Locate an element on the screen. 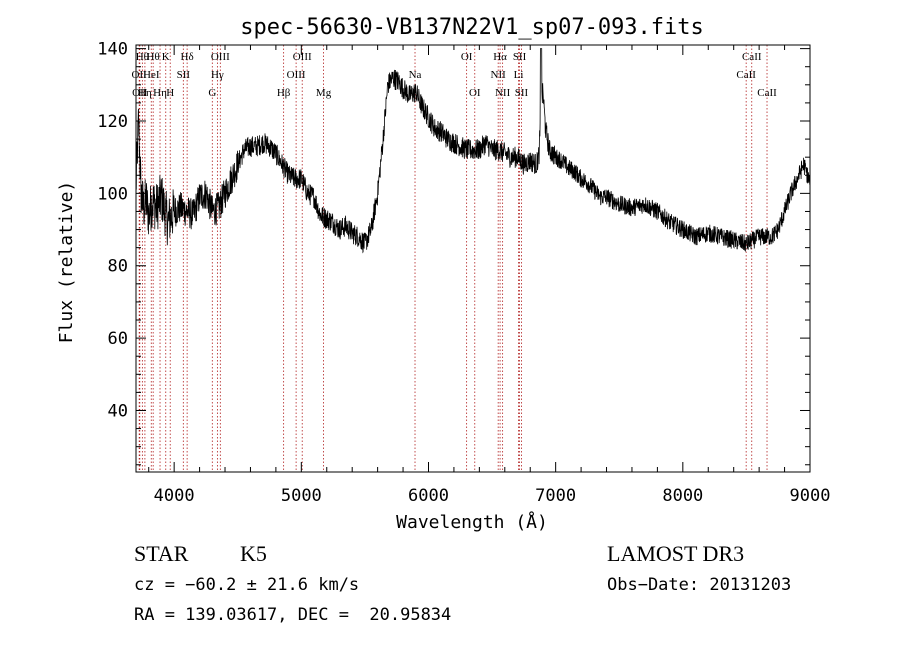 The width and height of the screenshot is (900, 649). x-tick-label: 6000 is located at coordinates (428, 496).